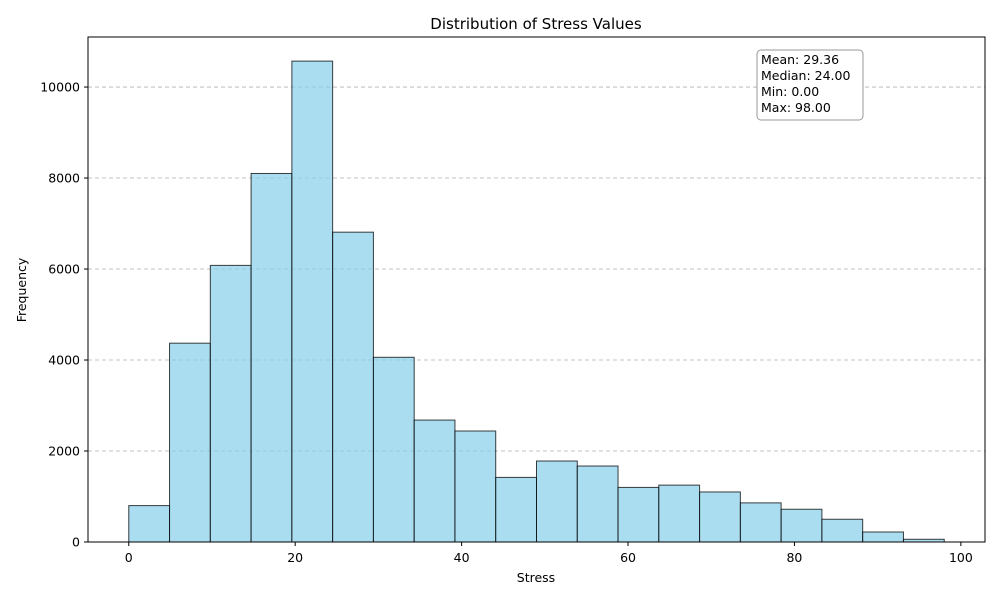  I want to click on y-axis-ticks: 0 2000 4000 6000 8000 10000, so click(64, 315).